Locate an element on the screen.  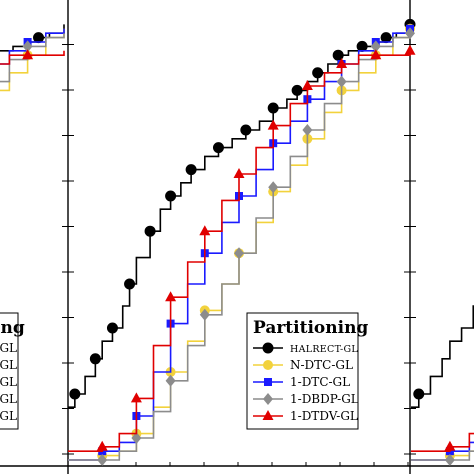
left-panel-fragment is located at coordinates (32, 58).